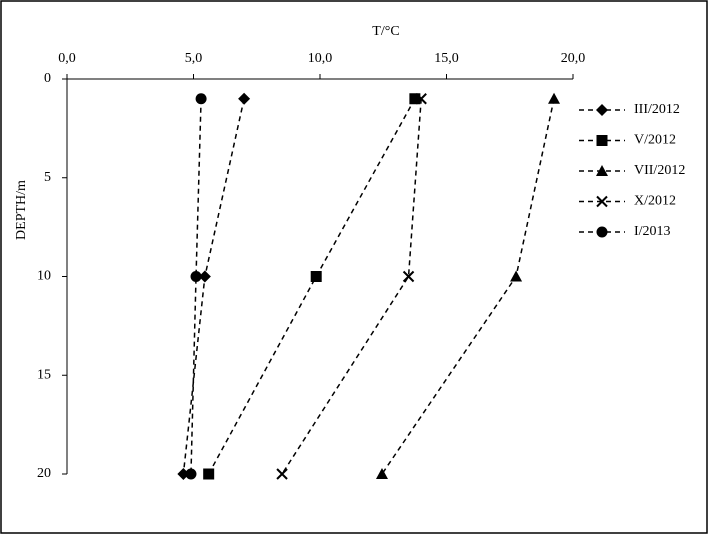 The image size is (709, 540). Describe the element at coordinates (652, 231) in the screenshot. I see `legend-label: I/2013` at that location.